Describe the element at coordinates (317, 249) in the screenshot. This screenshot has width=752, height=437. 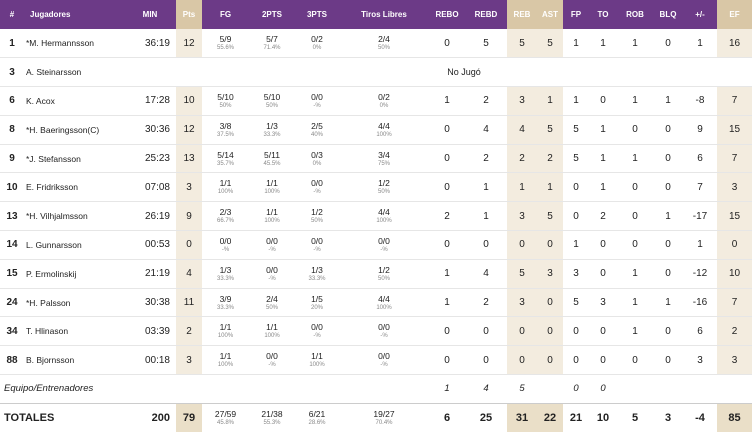
I see `player-3pts-pct: -%` at that location.